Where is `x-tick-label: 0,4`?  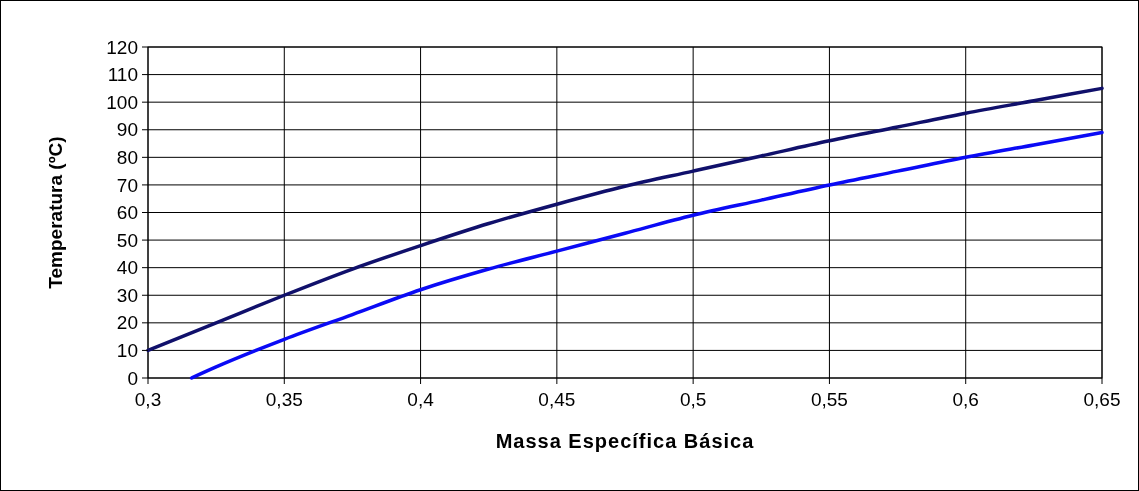 x-tick-label: 0,4 is located at coordinates (421, 399).